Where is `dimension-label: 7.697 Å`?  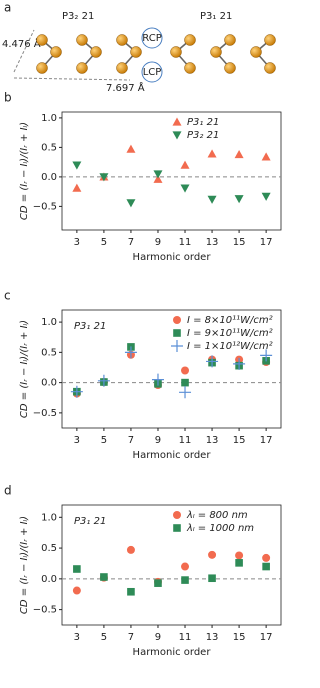
dimension-label: 7.697 Å is located at coordinates (125, 87).